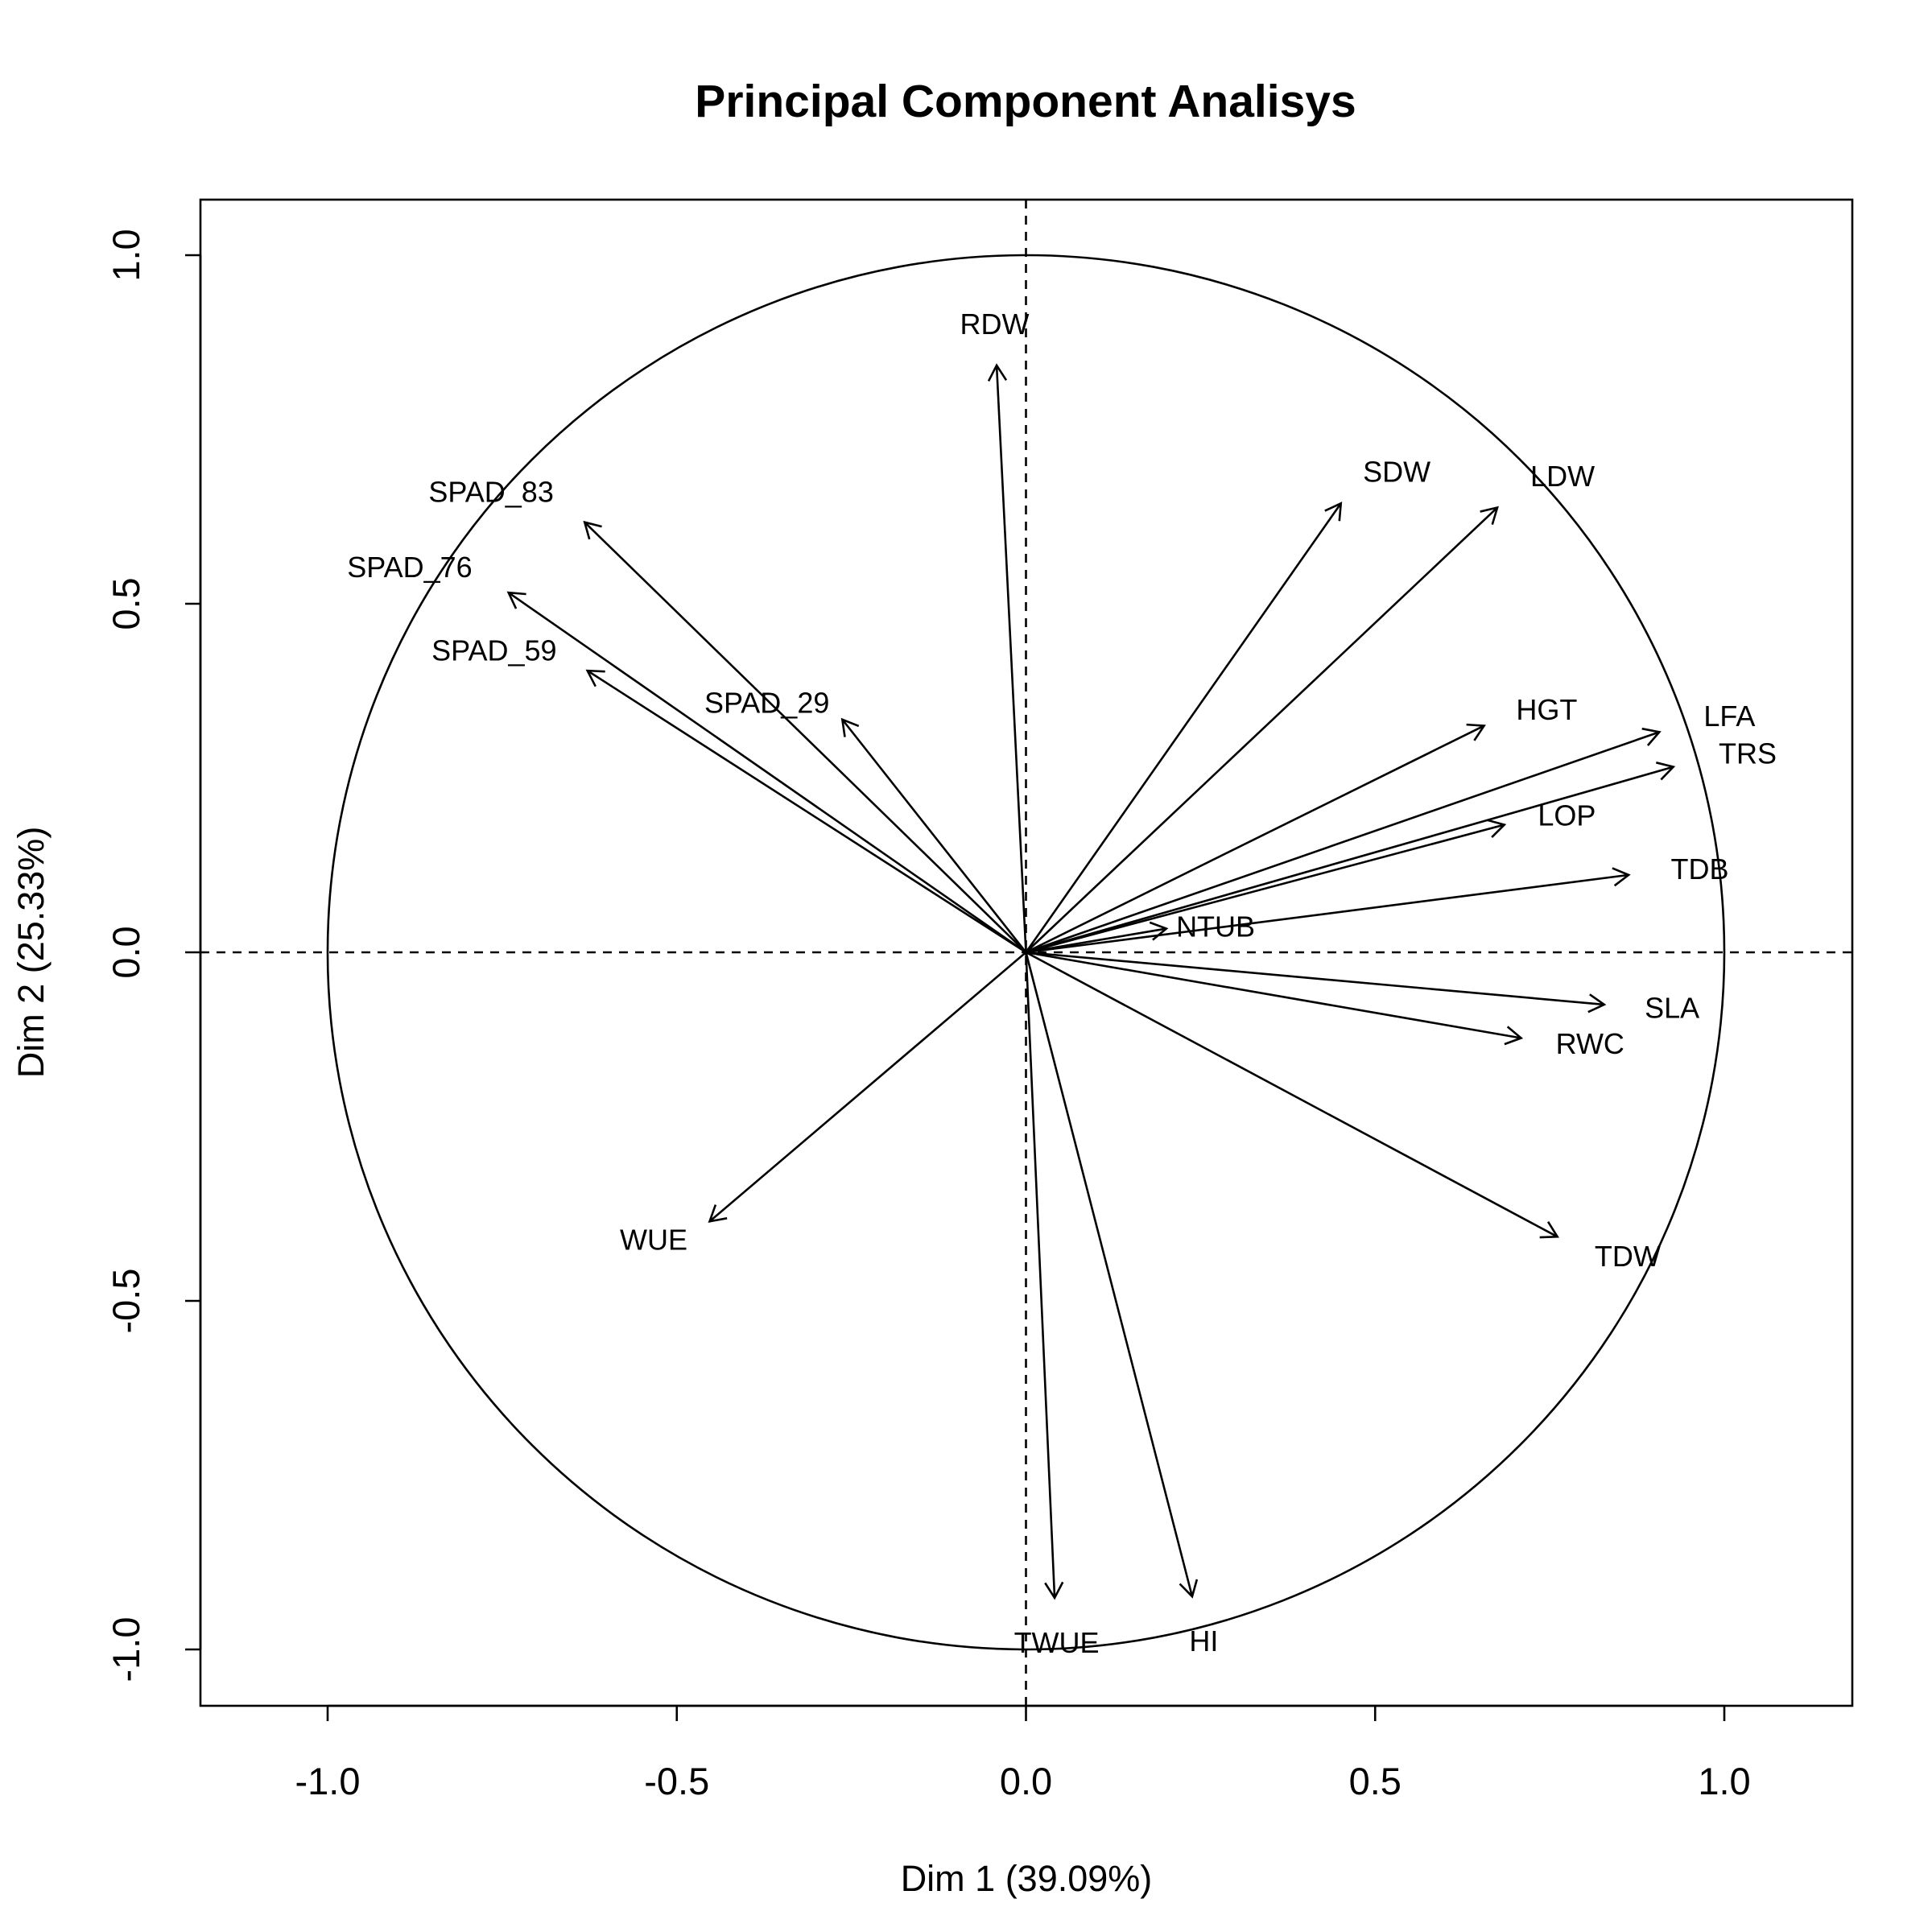  What do you see at coordinates (1057, 1642) in the screenshot?
I see `variable-label: TWUE` at bounding box center [1057, 1642].